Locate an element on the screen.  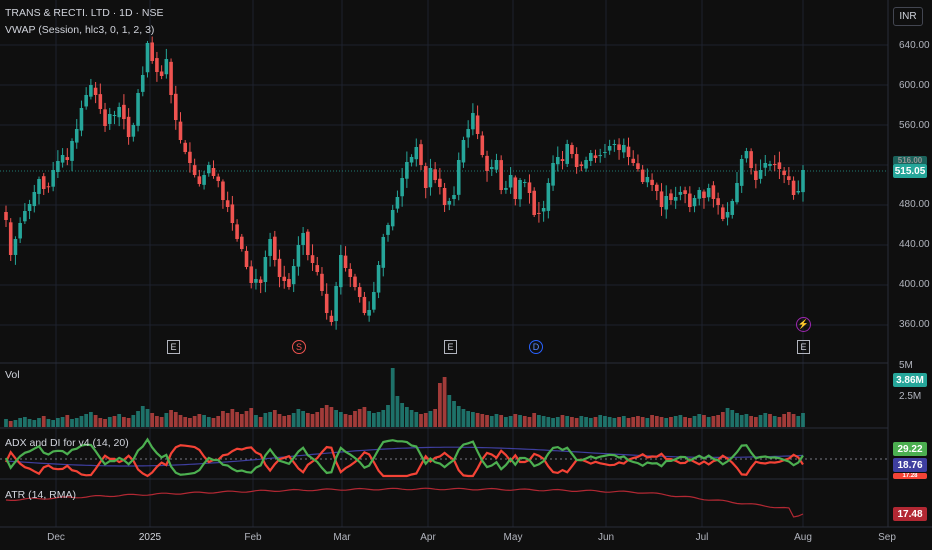
adx-pane-label: ADX and DI for v4 (14, 20) is located at coordinates (67, 443).